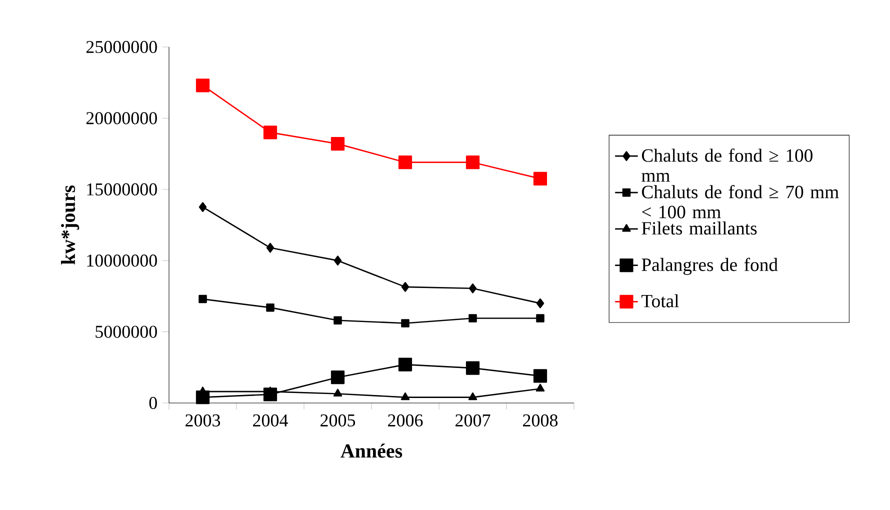 Image resolution: width=890 pixels, height=510 pixels. What do you see at coordinates (122, 260) in the screenshot?
I see `y-tick-label: 10000000` at bounding box center [122, 260].